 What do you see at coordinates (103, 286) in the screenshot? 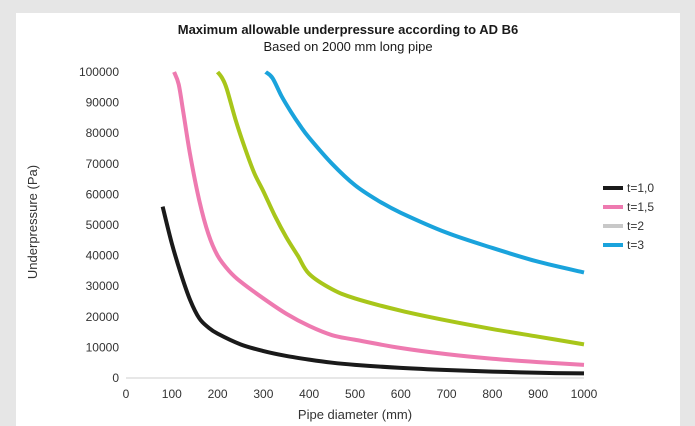
I see `y-tick-label: 30000` at bounding box center [103, 286].